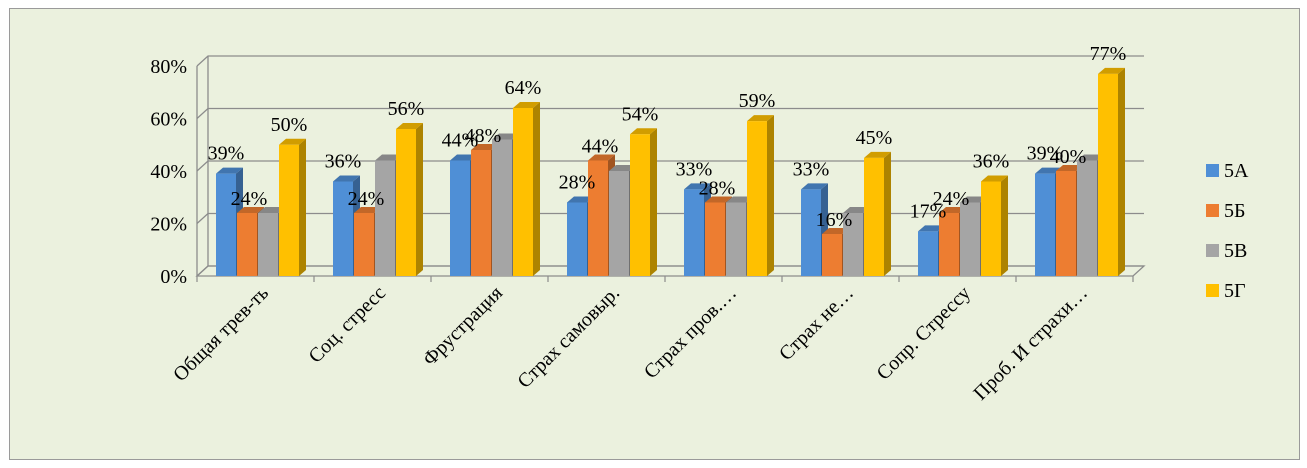  What do you see at coordinates (1235, 291) in the screenshot?
I see `legend-label: 5Г` at bounding box center [1235, 291].